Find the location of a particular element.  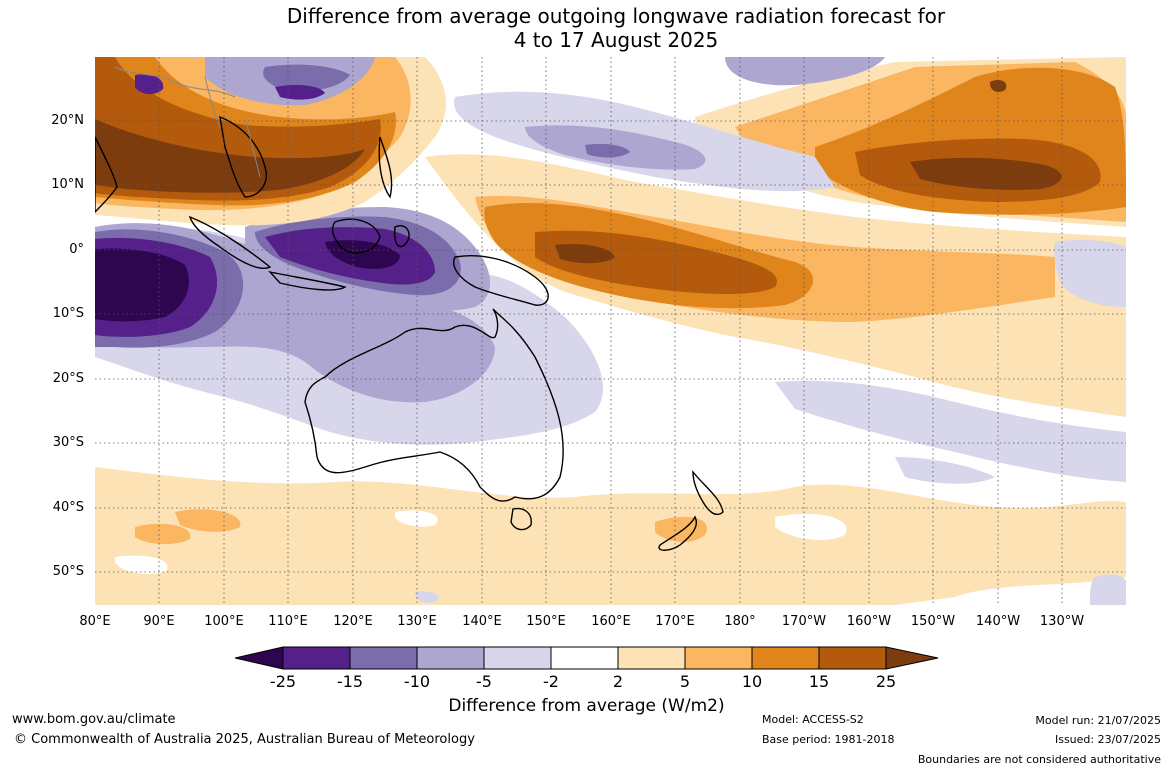

colorbar-label: 10 is located at coordinates (752, 681).